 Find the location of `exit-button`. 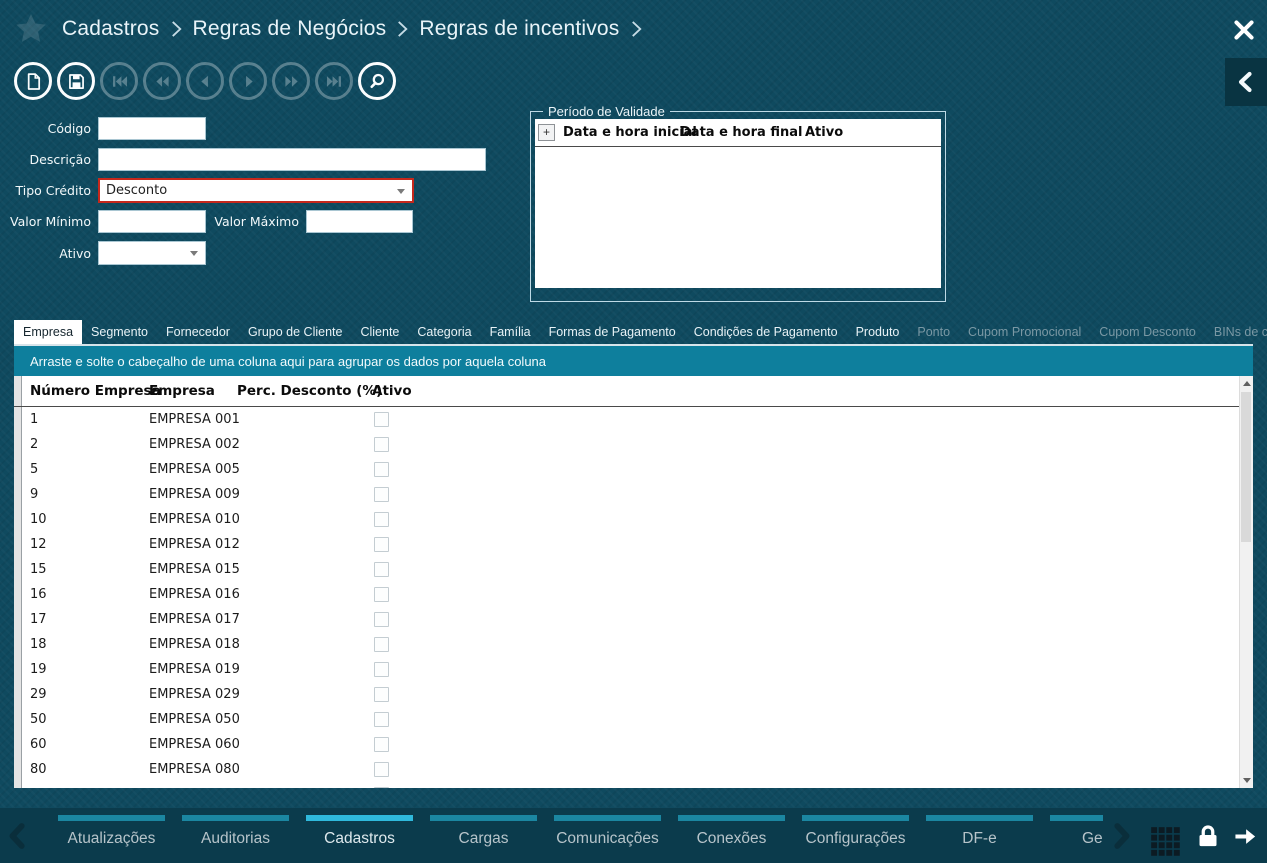

exit-button is located at coordinates (1245, 836).